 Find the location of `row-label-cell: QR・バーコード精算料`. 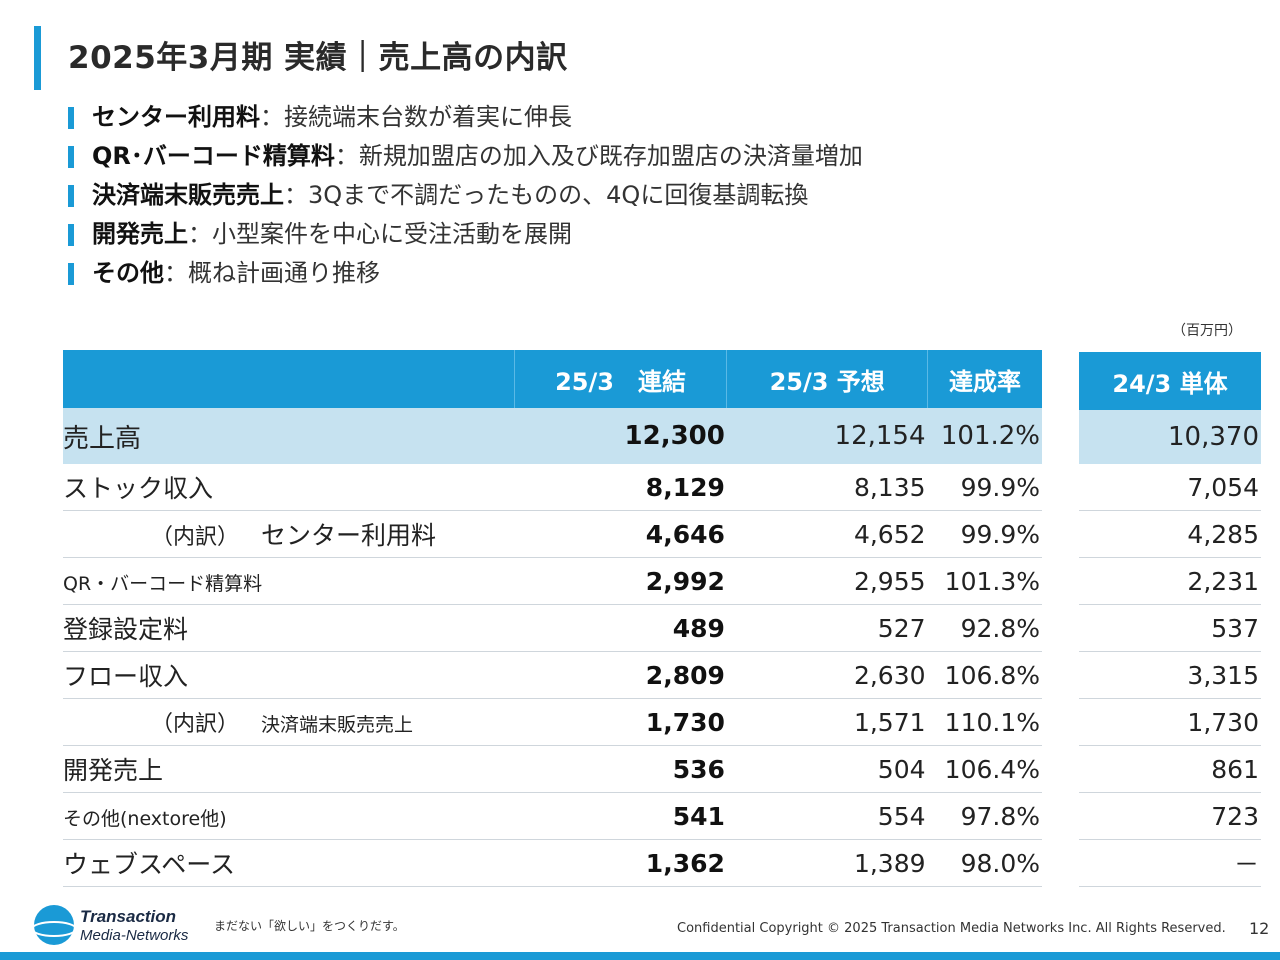

row-label-cell: QR・バーコード精算料 is located at coordinates (289, 581).